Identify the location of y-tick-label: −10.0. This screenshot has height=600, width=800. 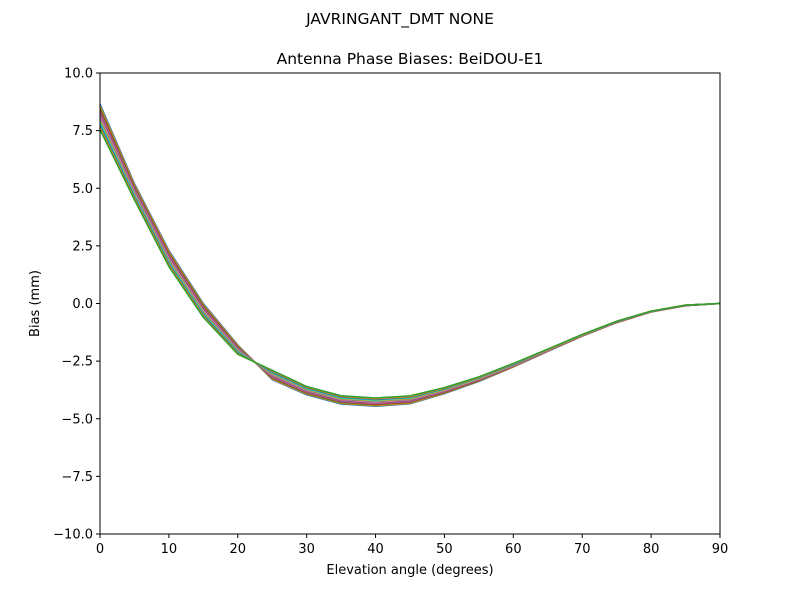
(73, 535).